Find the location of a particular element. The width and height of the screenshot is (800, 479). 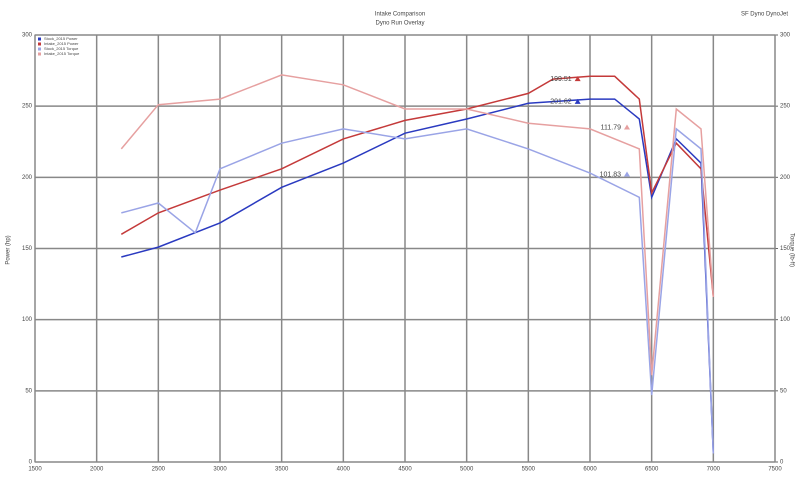

y-axis-label: Power (hp) is located at coordinates (9, 249).